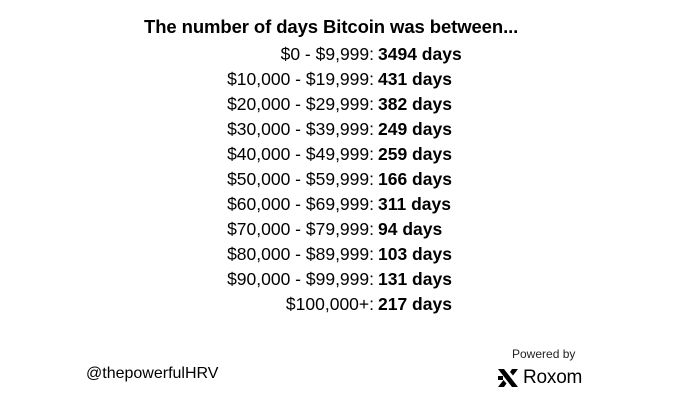  Describe the element at coordinates (415, 279) in the screenshot. I see `days-count: 131 days` at that location.